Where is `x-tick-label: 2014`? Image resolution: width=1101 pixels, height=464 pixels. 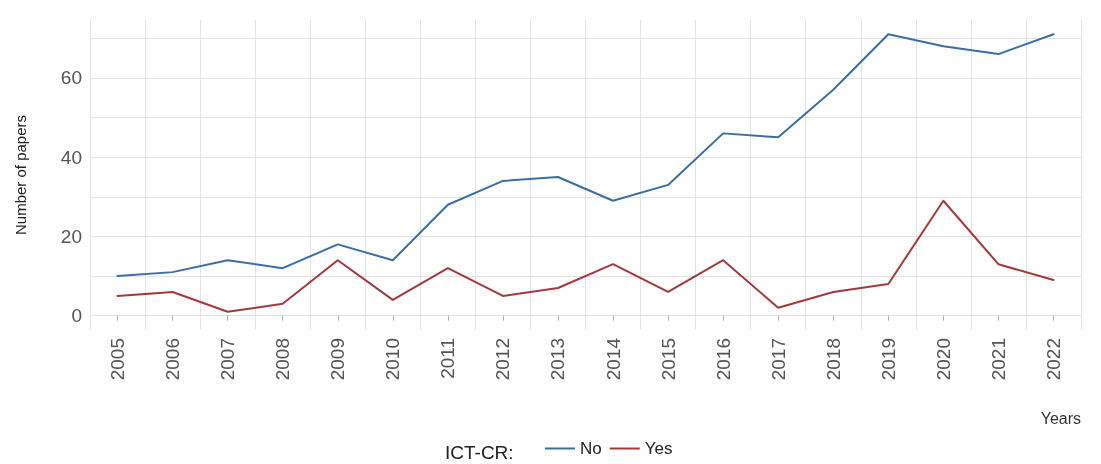
x-tick-label: 2014 is located at coordinates (613, 359).